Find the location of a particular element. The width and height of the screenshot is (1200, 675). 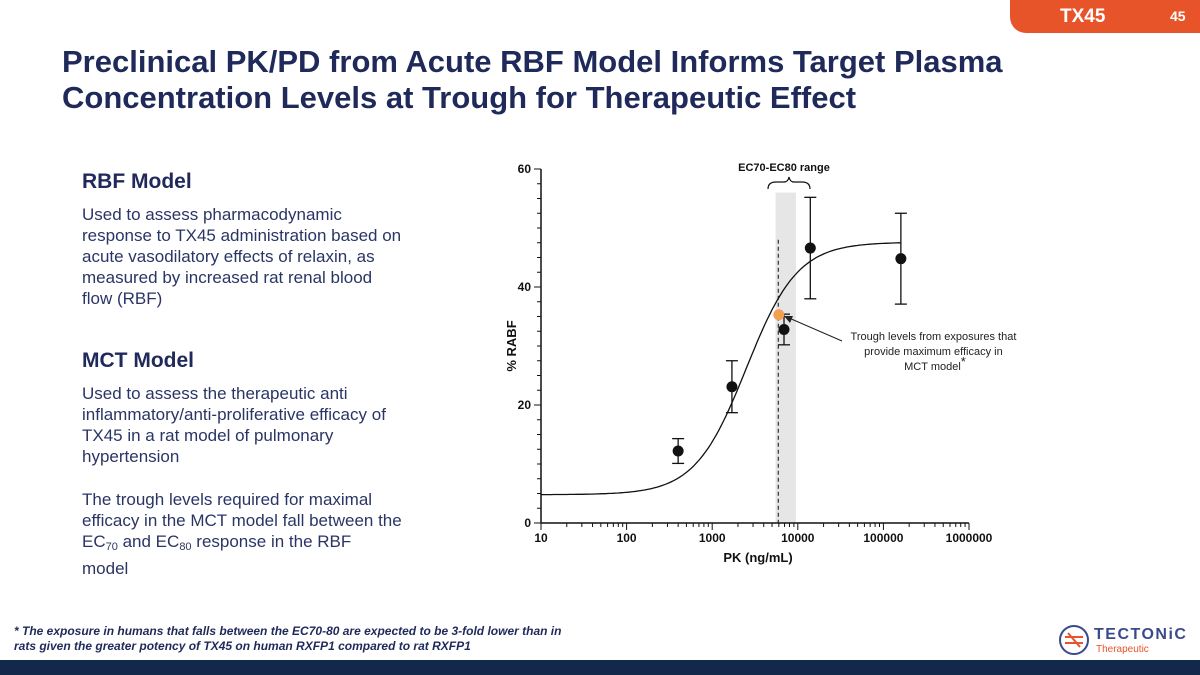

x-tick-label: 1000000 is located at coordinates (969, 538).